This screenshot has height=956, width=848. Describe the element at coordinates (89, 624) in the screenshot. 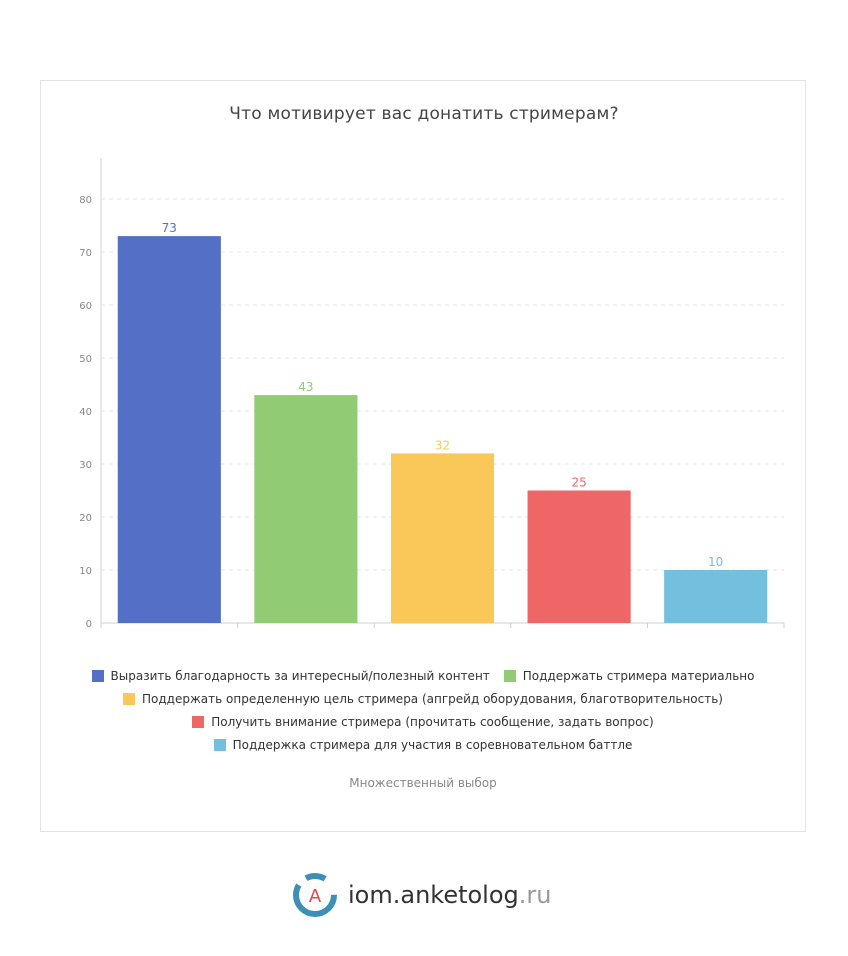

I see `y-tick-label: 0` at that location.